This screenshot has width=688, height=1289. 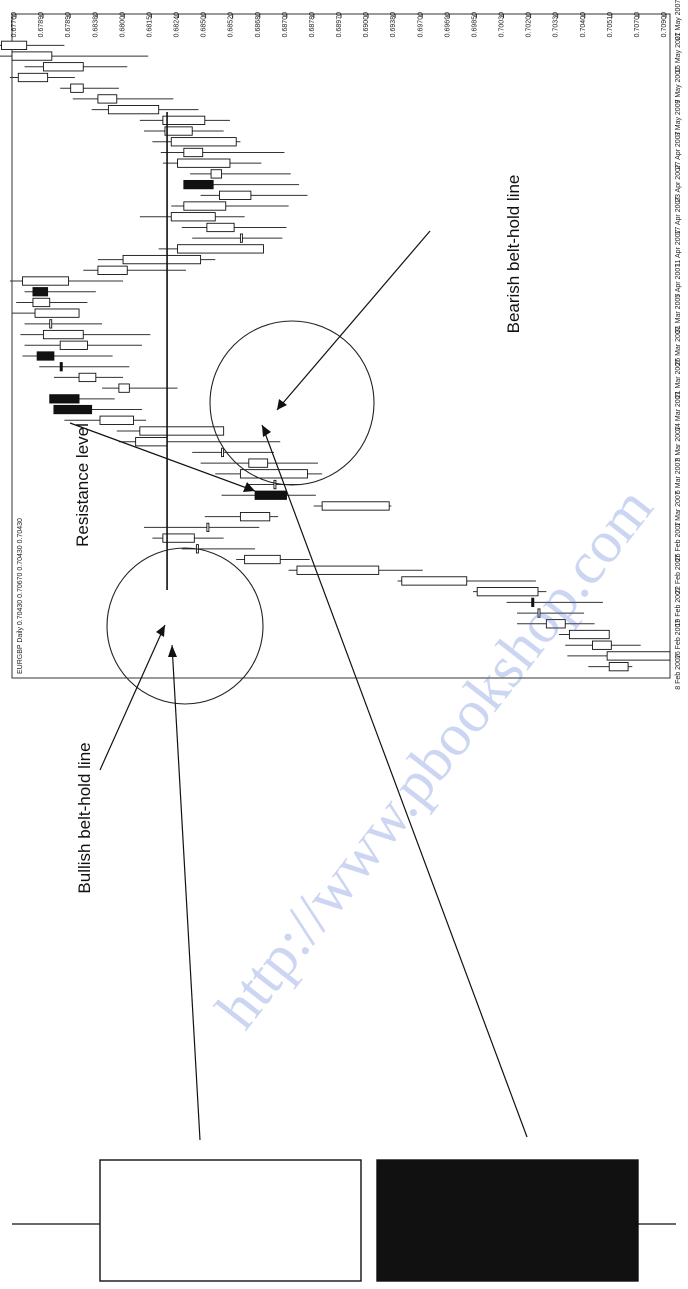 What do you see at coordinates (678, 639) in the screenshot?
I see `date-tick-label: 16 Feb 2007` at bounding box center [678, 639].